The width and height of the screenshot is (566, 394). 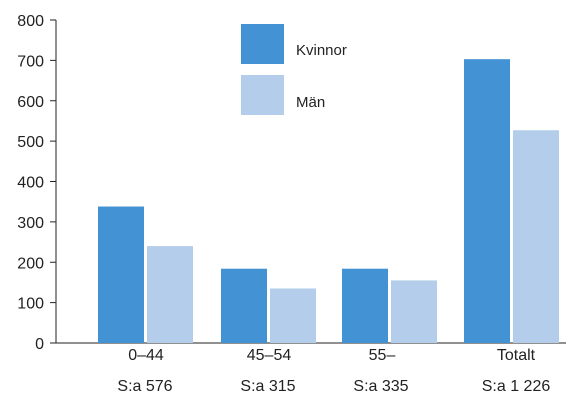 What do you see at coordinates (30, 61) in the screenshot?
I see `y-tick-label: 700` at bounding box center [30, 61].